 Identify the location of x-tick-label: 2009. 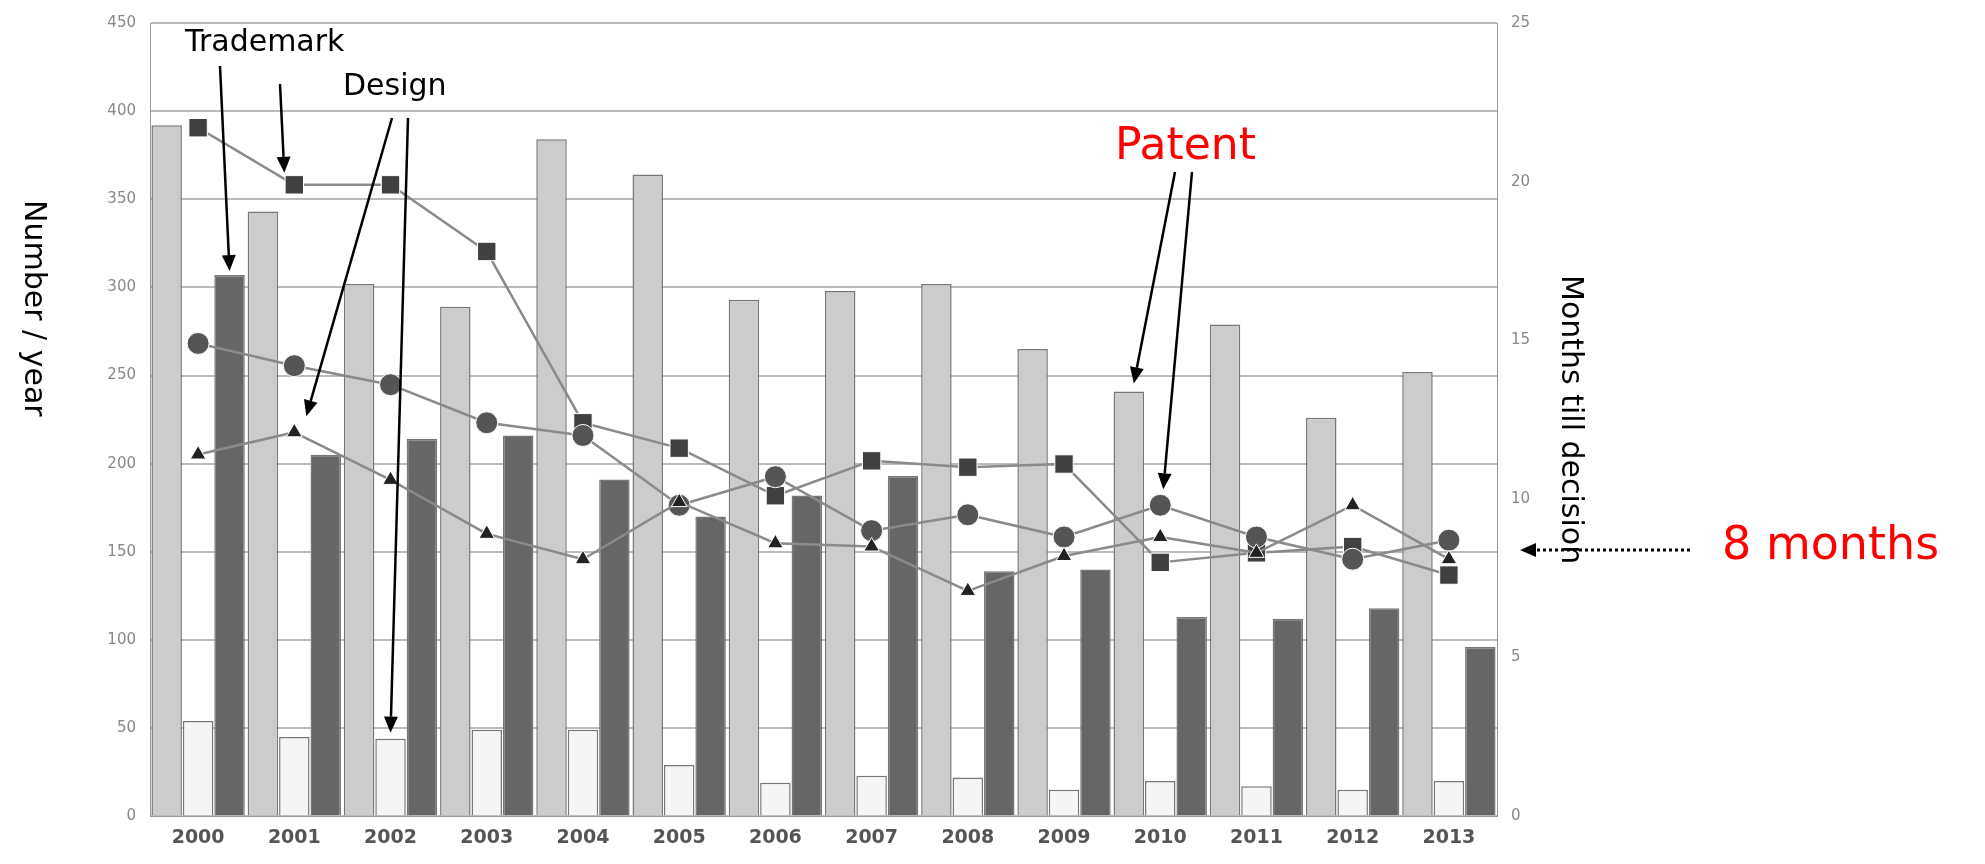
(1064, 835).